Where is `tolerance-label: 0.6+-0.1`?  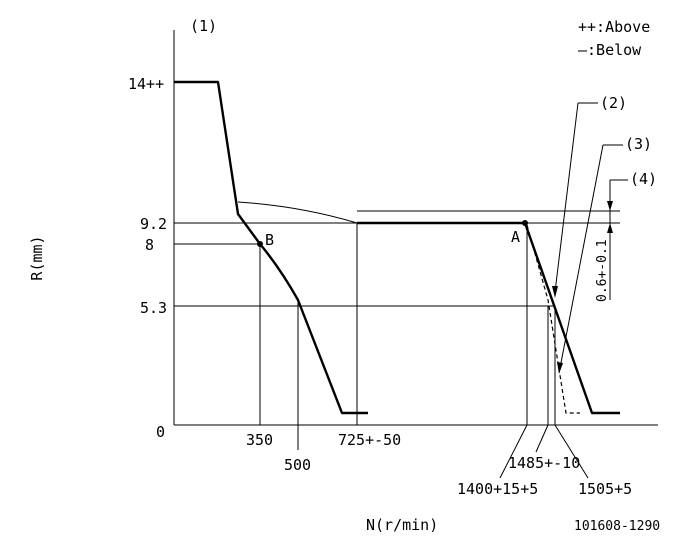 tolerance-label: 0.6+-0.1 is located at coordinates (602, 270).